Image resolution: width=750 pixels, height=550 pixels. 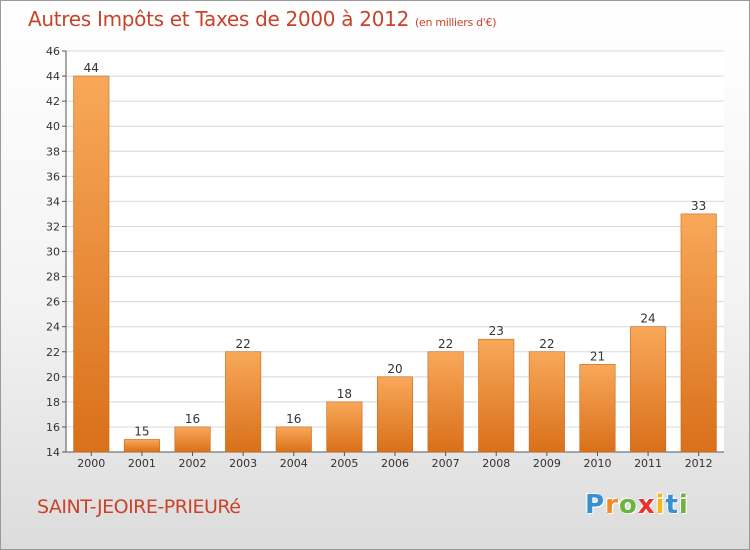 What do you see at coordinates (142, 463) in the screenshot?
I see `x-tick-label: 2001` at bounding box center [142, 463].